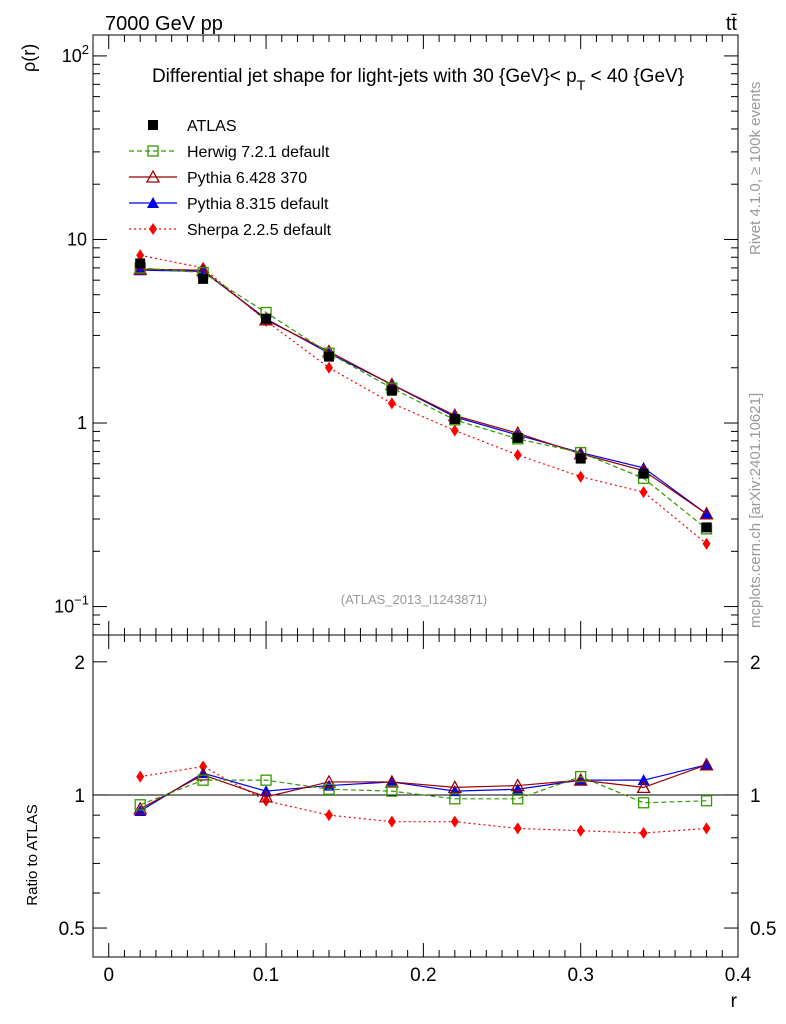 Image resolution: width=786 pixels, height=1024 pixels. What do you see at coordinates (634, 76) in the screenshot?
I see `chart-title-tail: < 40 {GeV}` at bounding box center [634, 76].